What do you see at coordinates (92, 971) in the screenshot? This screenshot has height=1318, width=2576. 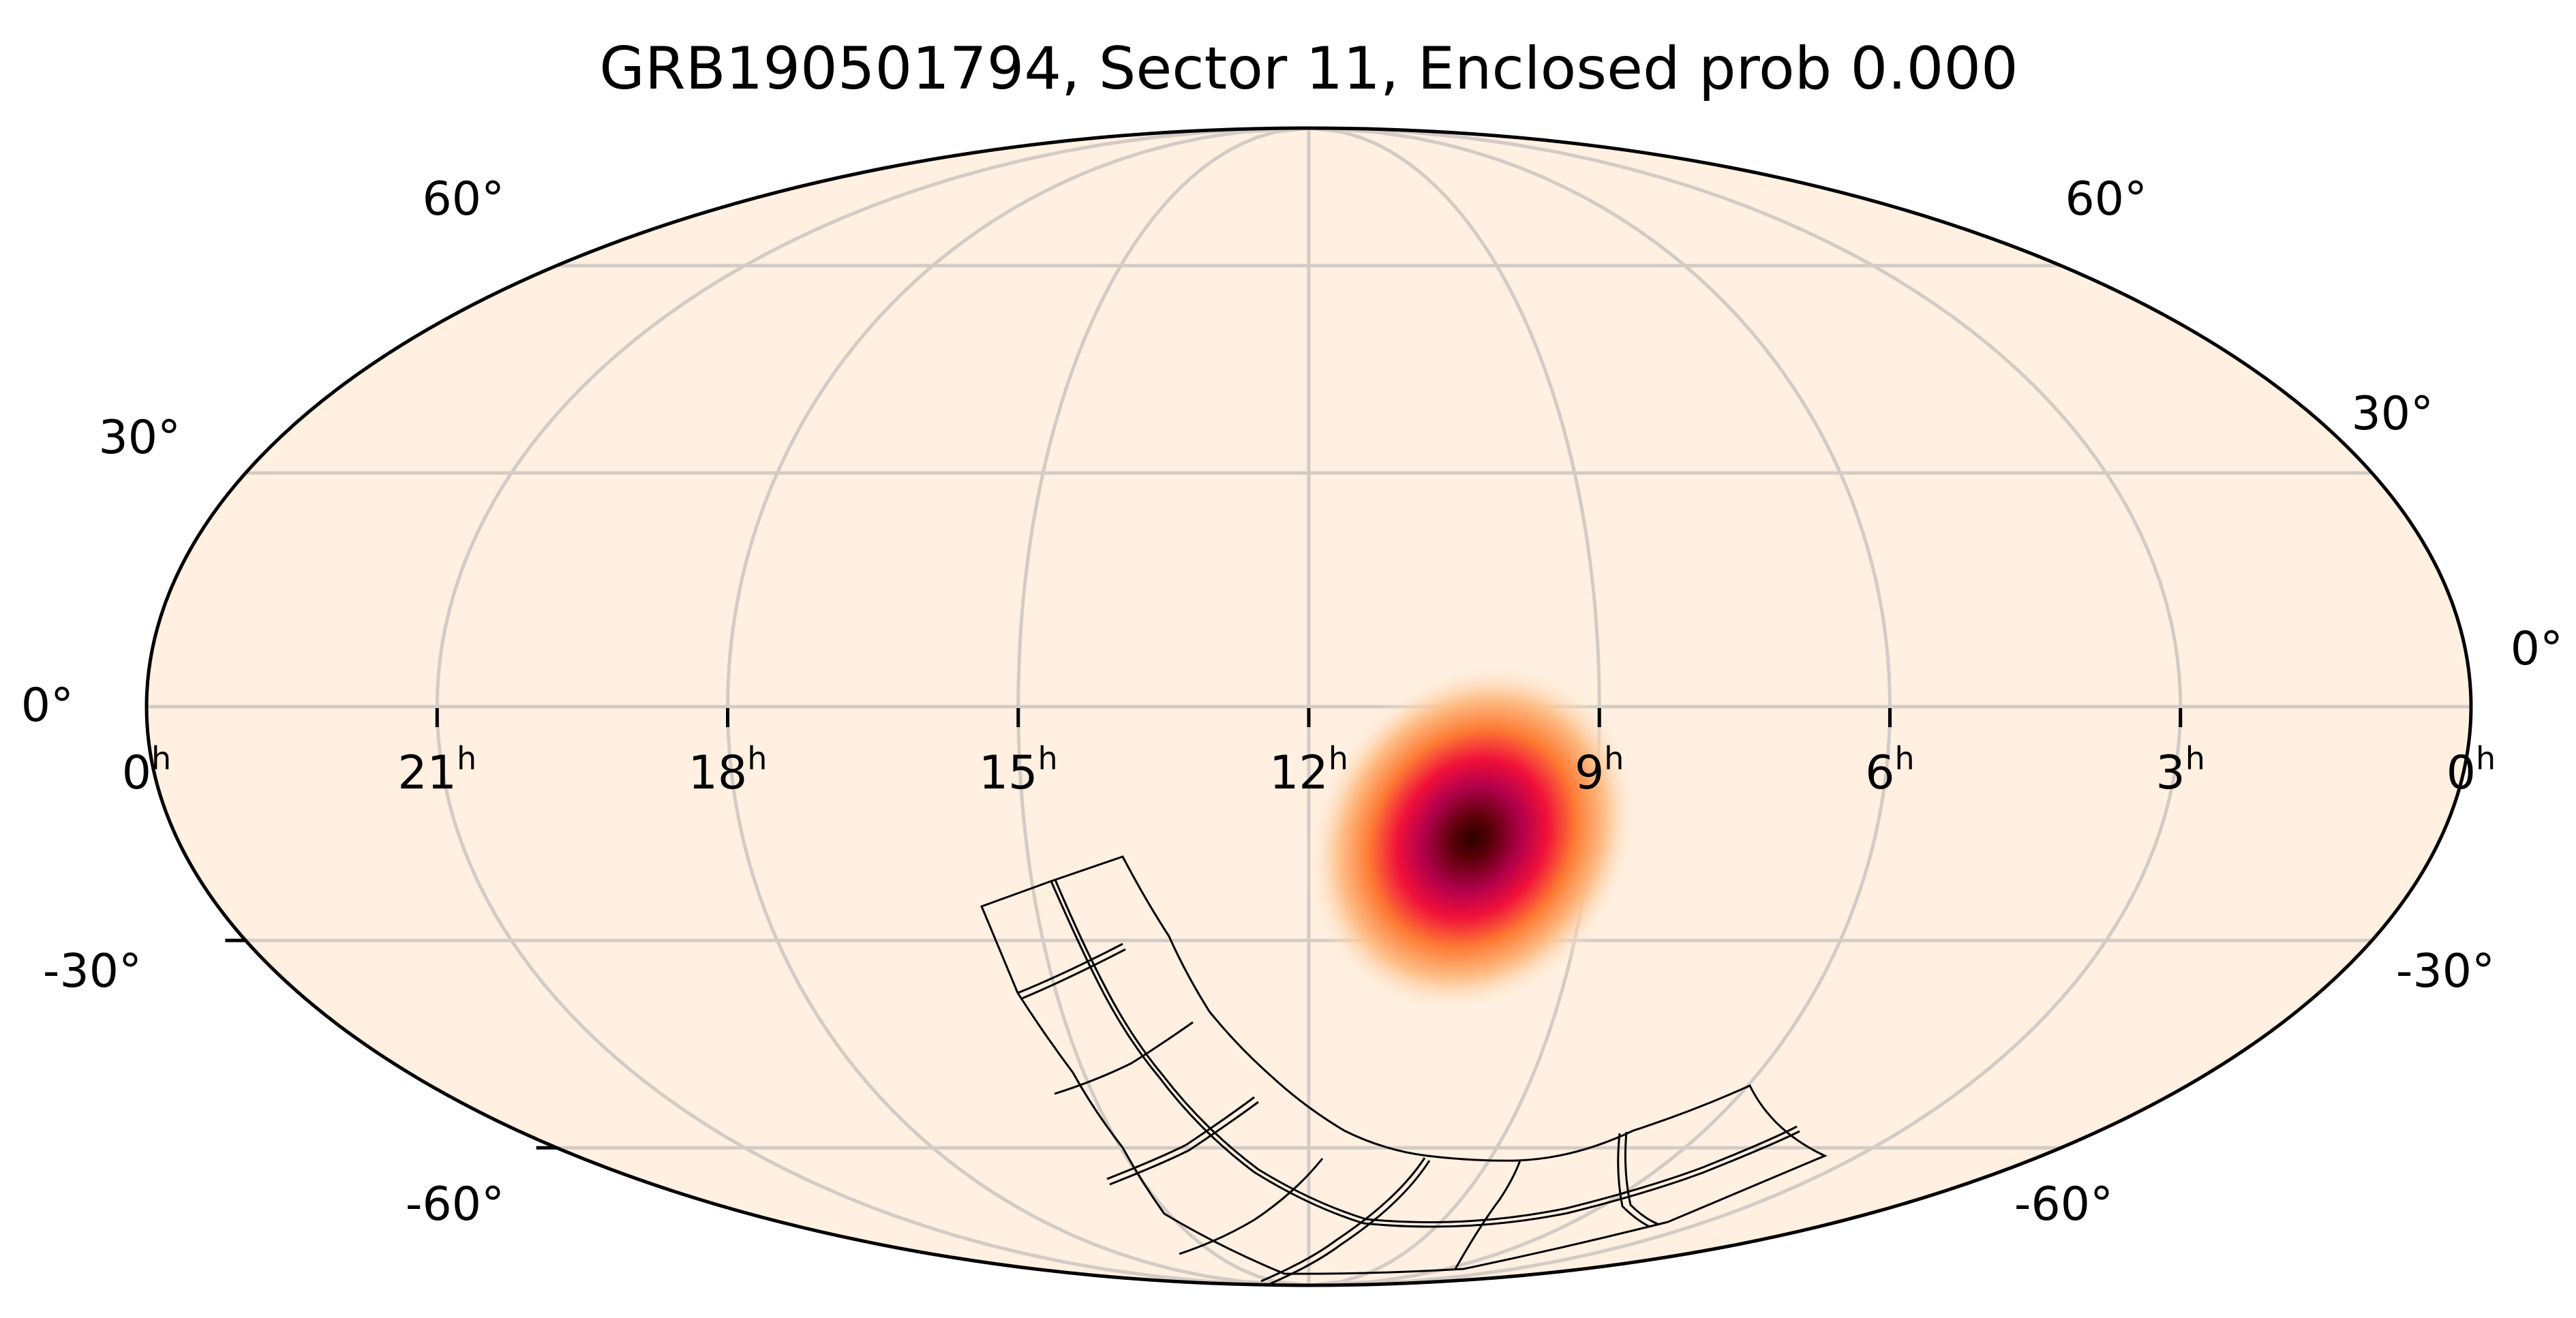 I see `dec-tick-label-left: -30°` at bounding box center [92, 971].